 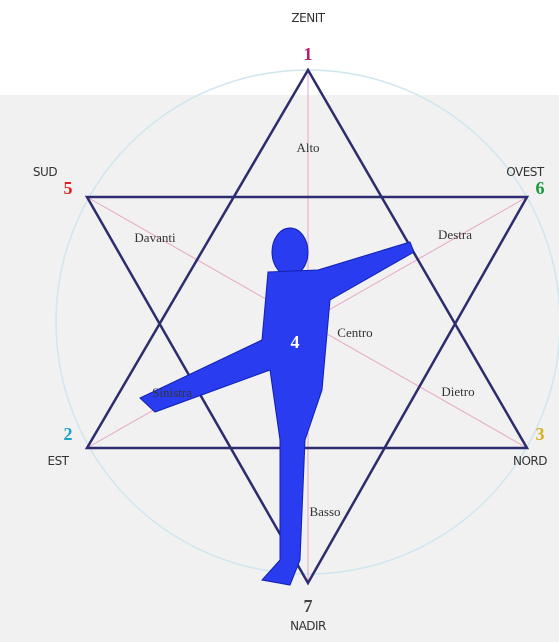 I want to click on point-name: OVEST, so click(x=525, y=172).